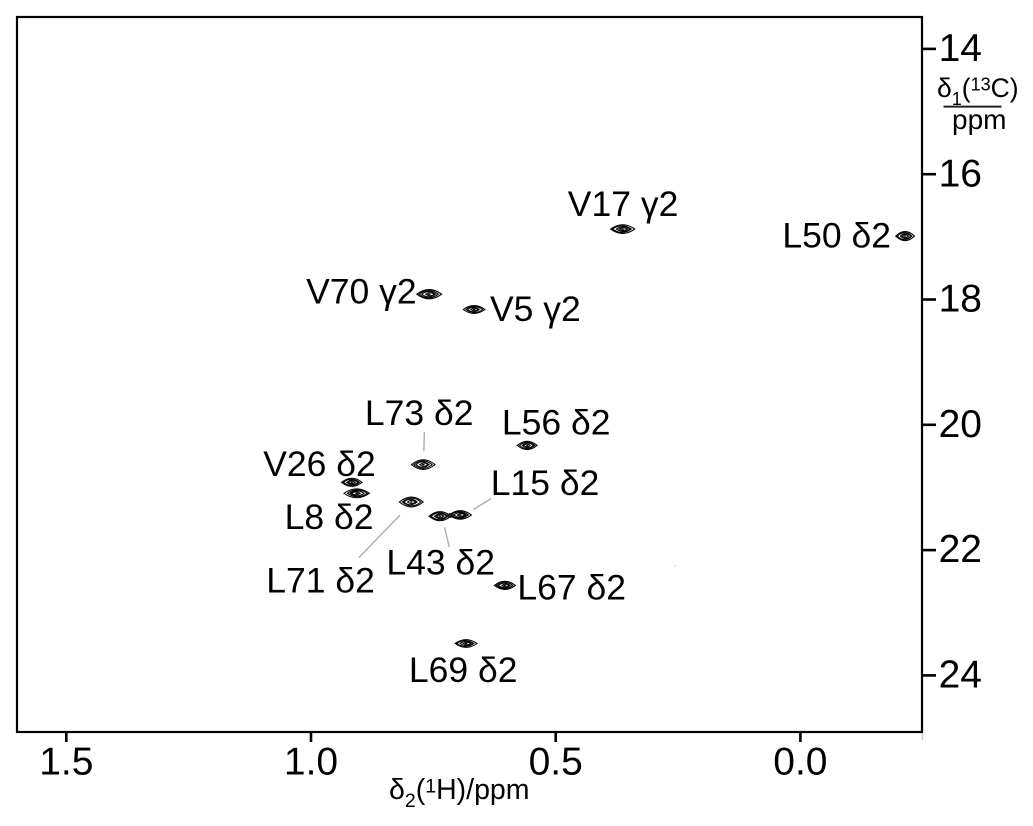 Image resolution: width=1033 pixels, height=826 pixels. Describe the element at coordinates (836, 236) in the screenshot. I see `svg-text: L50 δ2` at that location.